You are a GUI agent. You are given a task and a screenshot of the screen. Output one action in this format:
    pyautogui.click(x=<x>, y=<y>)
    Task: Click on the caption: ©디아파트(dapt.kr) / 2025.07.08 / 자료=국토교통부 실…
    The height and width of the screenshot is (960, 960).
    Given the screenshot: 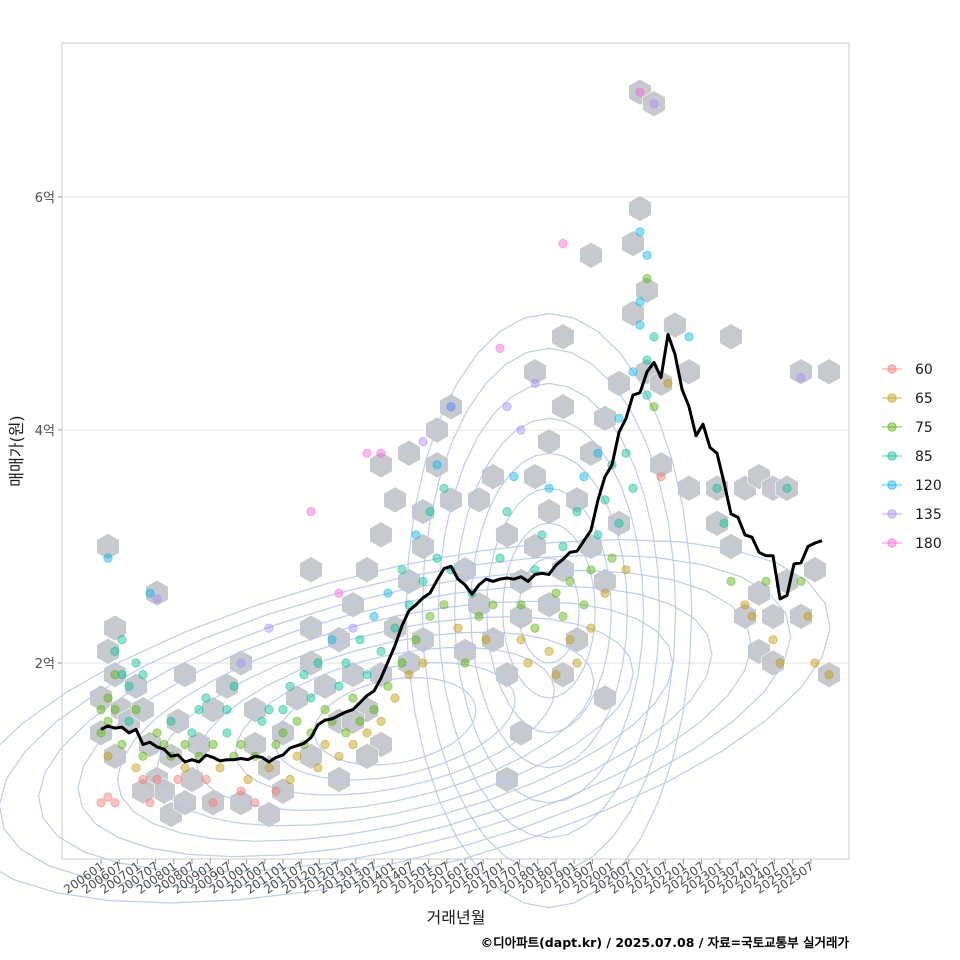 What is the action you would take?
    pyautogui.click(x=665, y=942)
    